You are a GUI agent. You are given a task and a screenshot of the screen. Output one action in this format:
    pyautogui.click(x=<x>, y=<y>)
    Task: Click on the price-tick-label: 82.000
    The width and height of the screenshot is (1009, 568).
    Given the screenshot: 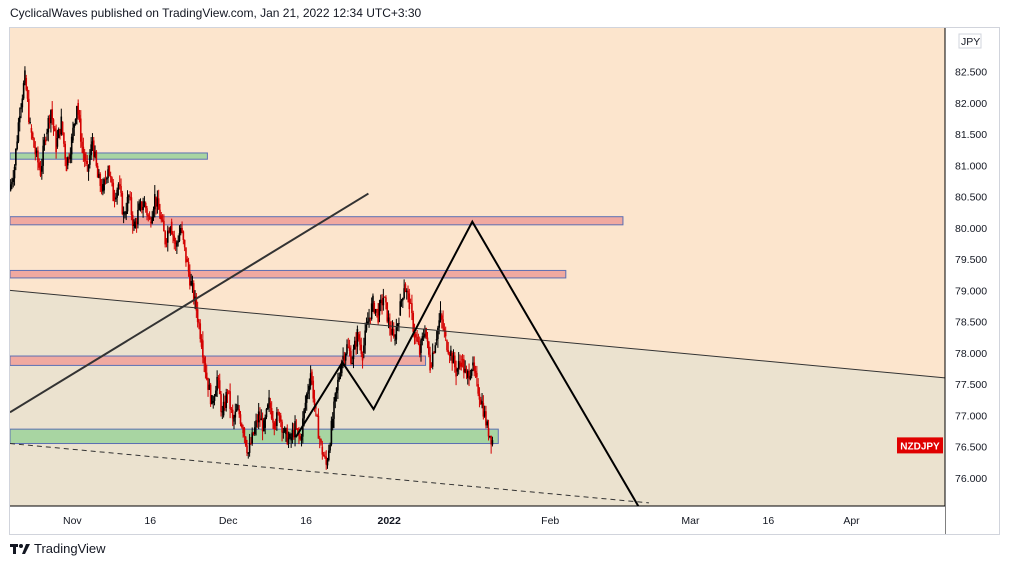 What is the action you would take?
    pyautogui.click(x=971, y=104)
    